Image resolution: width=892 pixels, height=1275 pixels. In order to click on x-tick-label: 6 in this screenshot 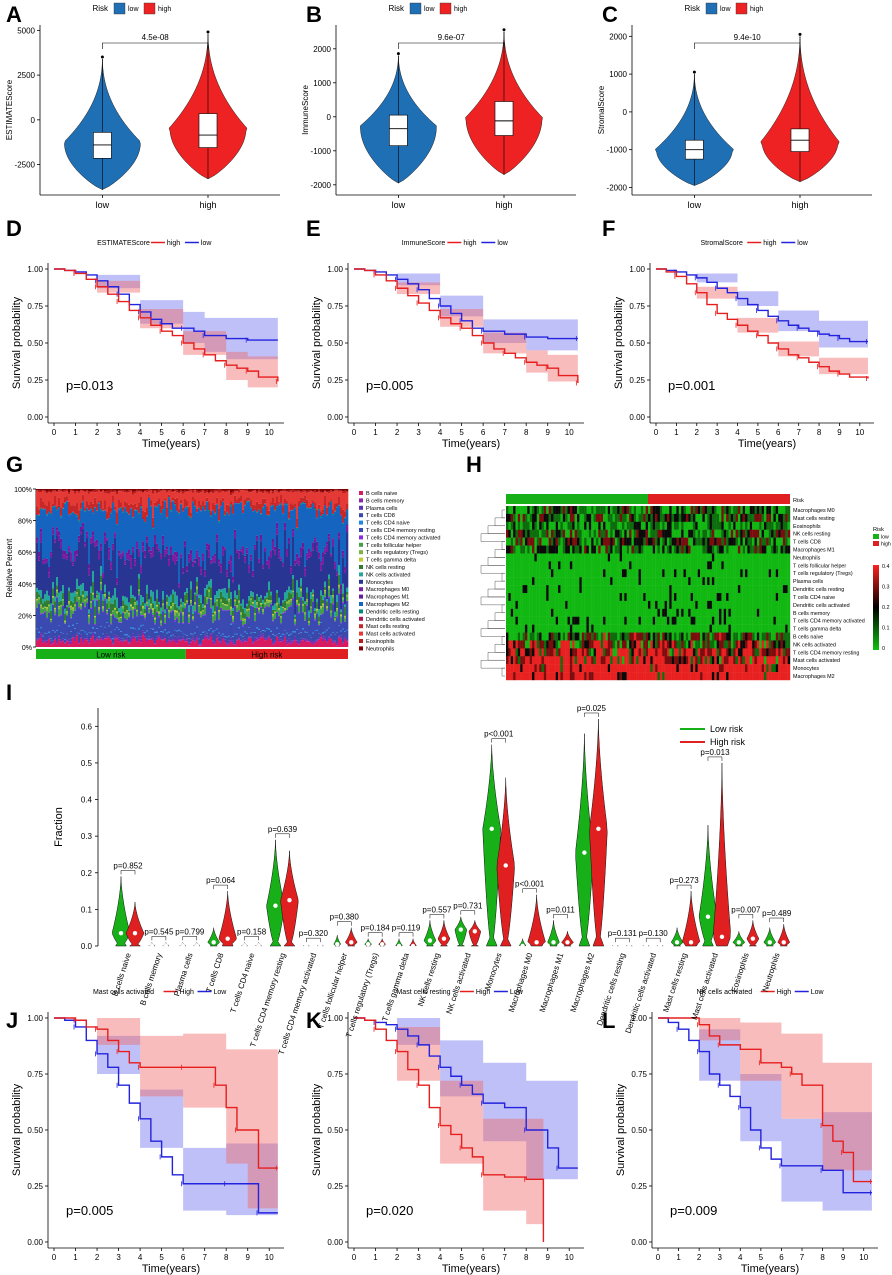, I will do `click(483, 432)`.